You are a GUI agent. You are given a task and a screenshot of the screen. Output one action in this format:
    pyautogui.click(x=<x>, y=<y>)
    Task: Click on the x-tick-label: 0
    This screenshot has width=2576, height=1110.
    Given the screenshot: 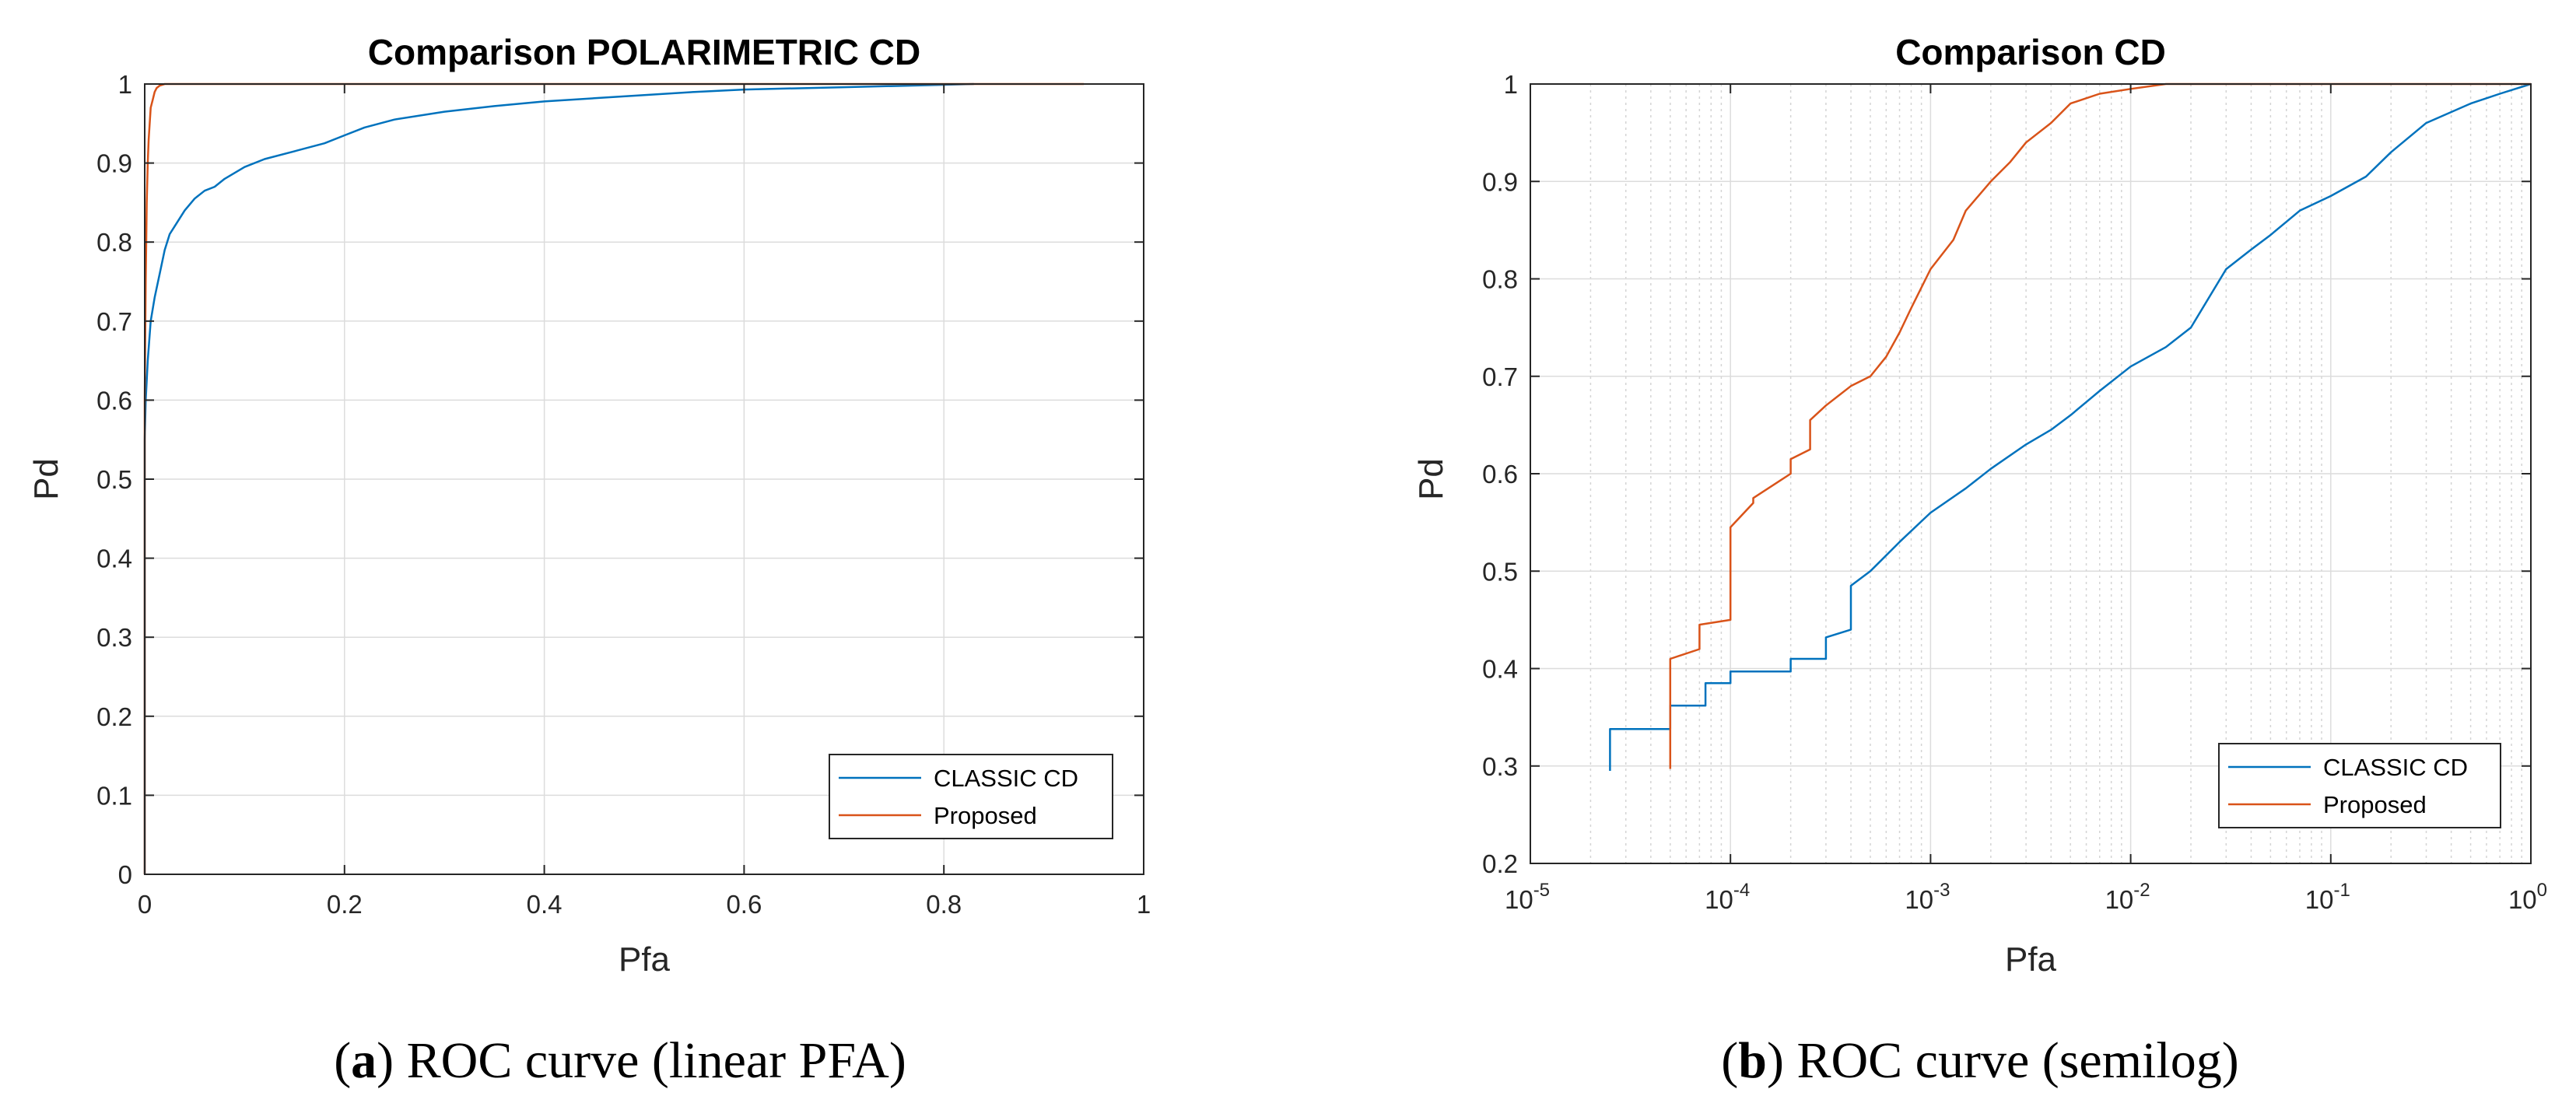 What is the action you would take?
    pyautogui.click(x=145, y=905)
    